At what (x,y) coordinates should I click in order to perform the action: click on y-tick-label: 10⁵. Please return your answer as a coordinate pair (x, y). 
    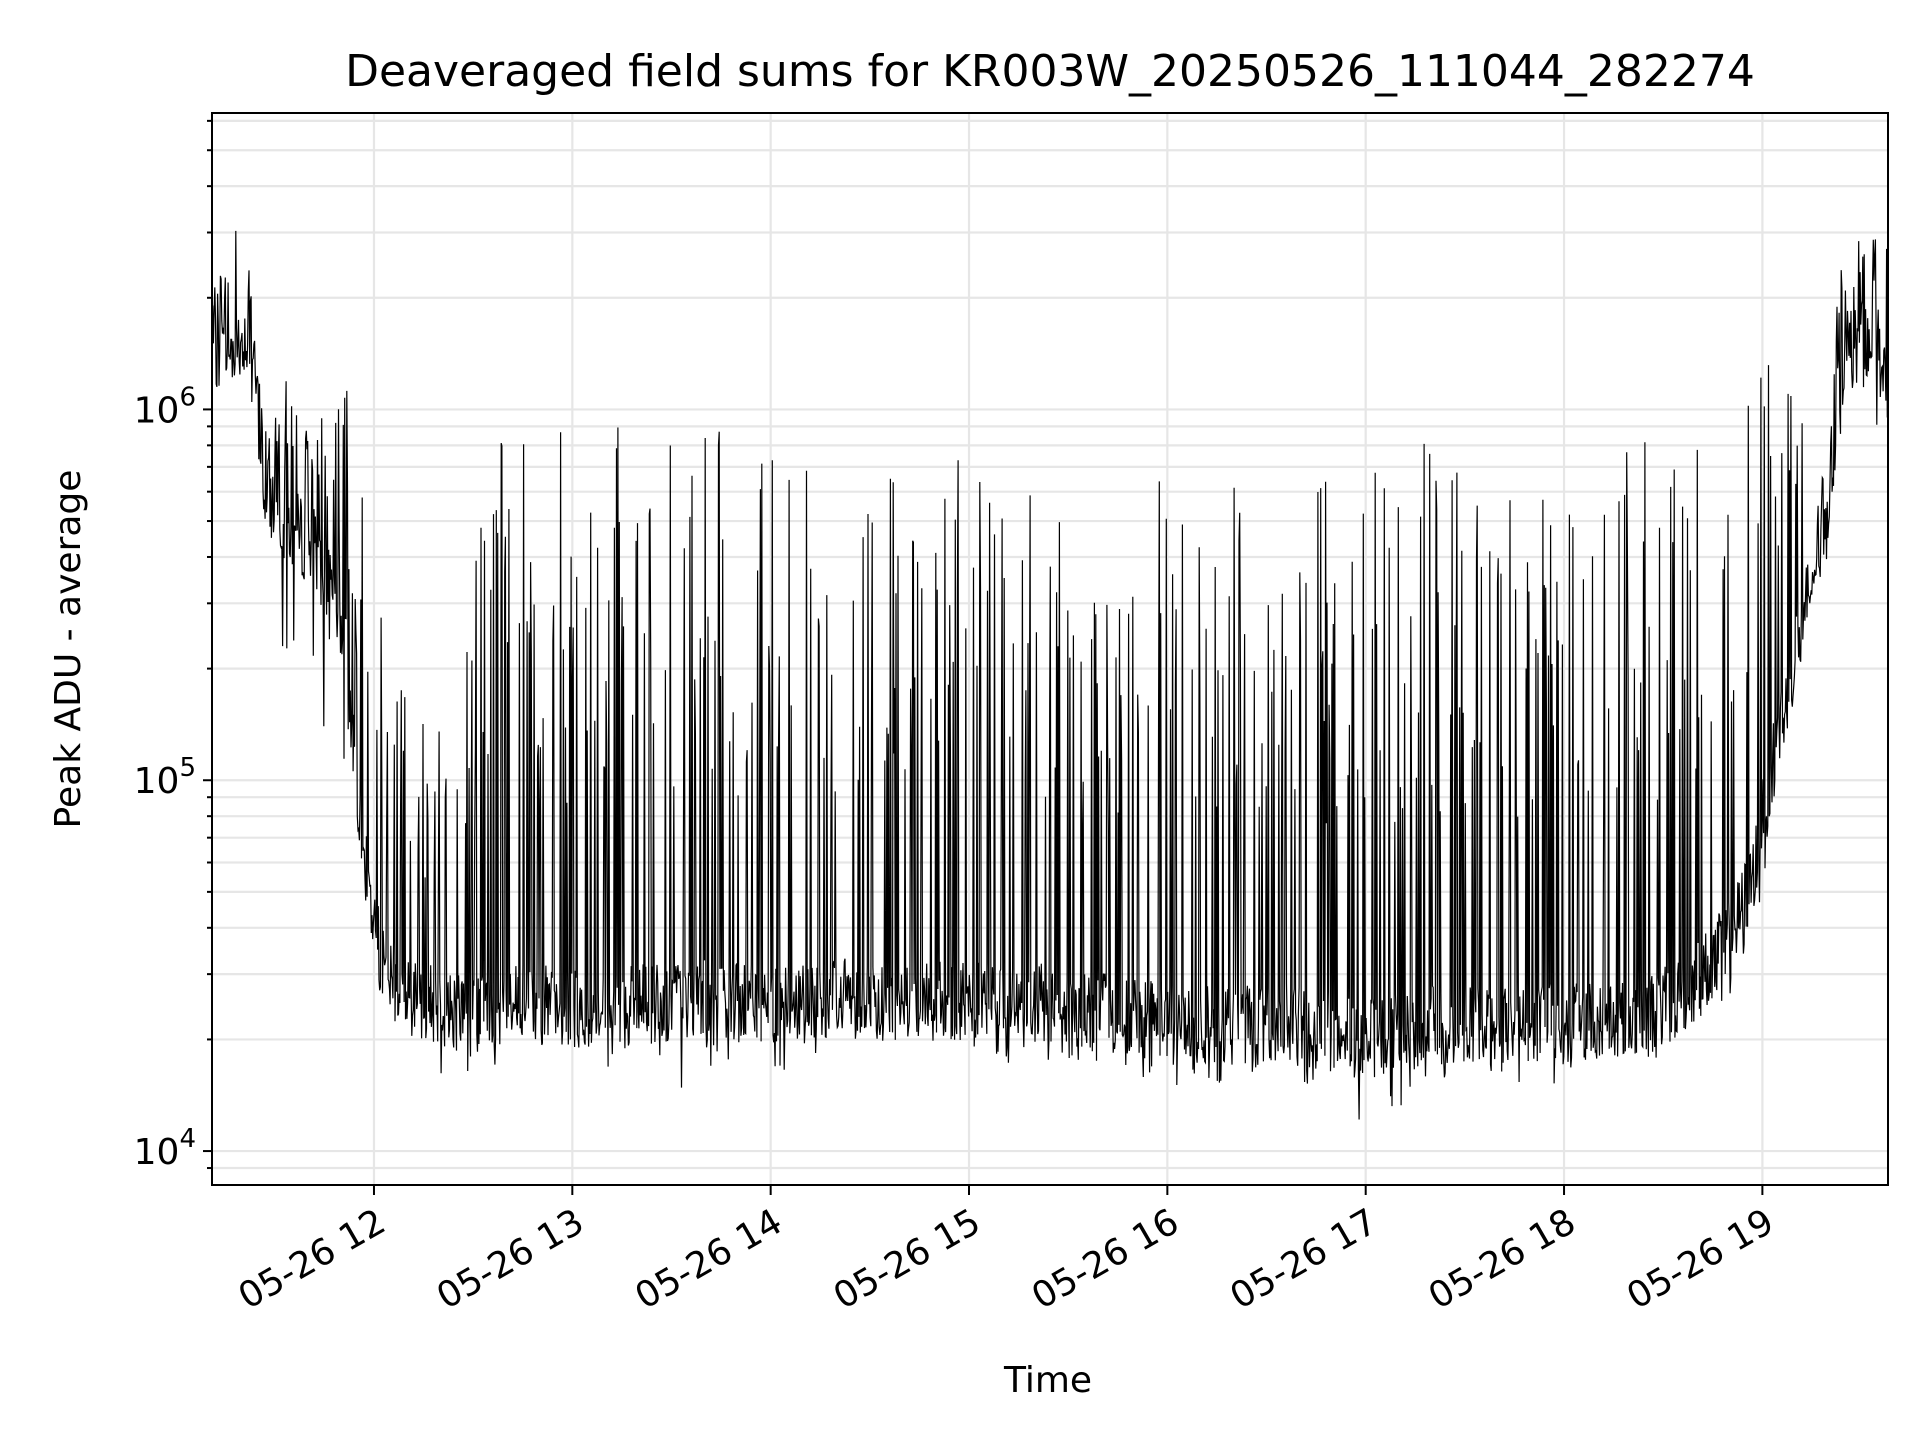
    Looking at the image, I should click on (165, 777).